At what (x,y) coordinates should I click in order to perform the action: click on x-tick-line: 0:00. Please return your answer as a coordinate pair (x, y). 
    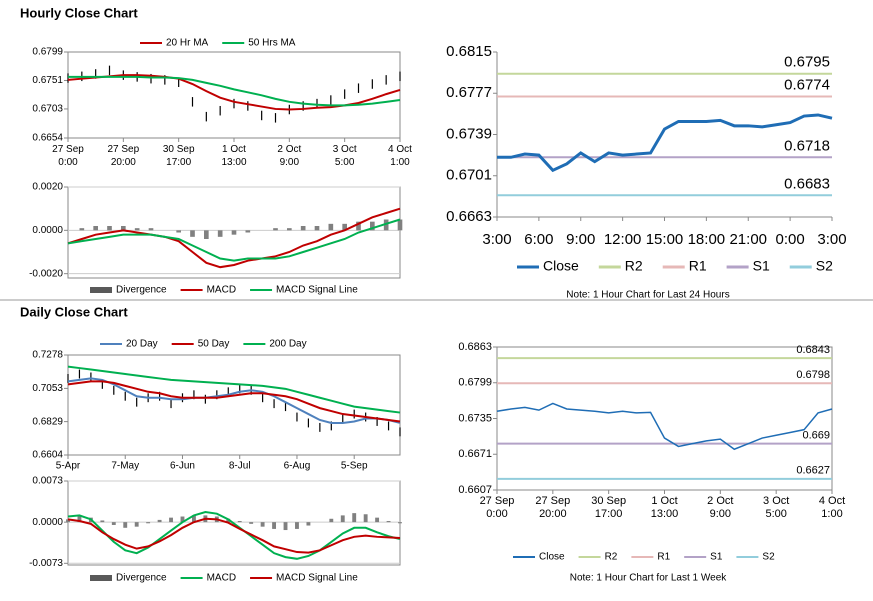
    Looking at the image, I should click on (68, 162).